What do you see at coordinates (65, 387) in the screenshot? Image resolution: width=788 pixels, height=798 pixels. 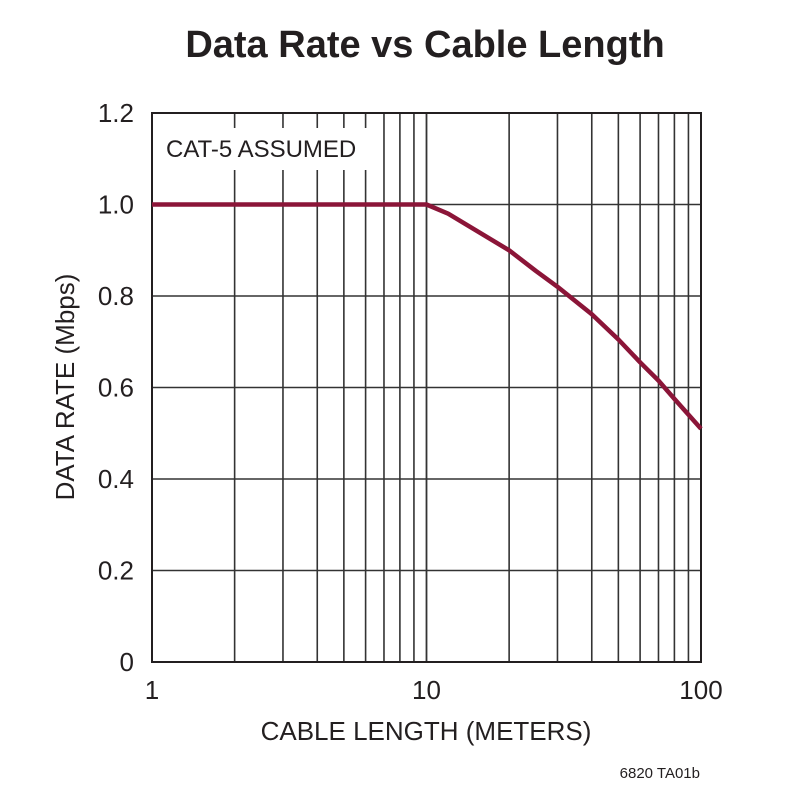 I see `y-axis-label: DATA RATE (Mbps)` at bounding box center [65, 387].